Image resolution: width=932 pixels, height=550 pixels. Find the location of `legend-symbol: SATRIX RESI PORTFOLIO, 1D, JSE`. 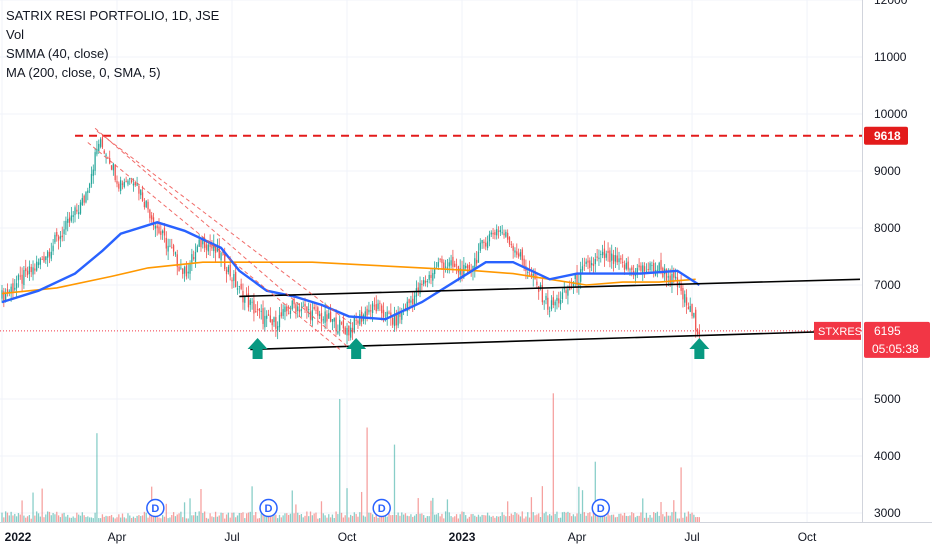

legend-symbol: SATRIX RESI PORTFOLIO, 1D, JSE is located at coordinates (113, 15).